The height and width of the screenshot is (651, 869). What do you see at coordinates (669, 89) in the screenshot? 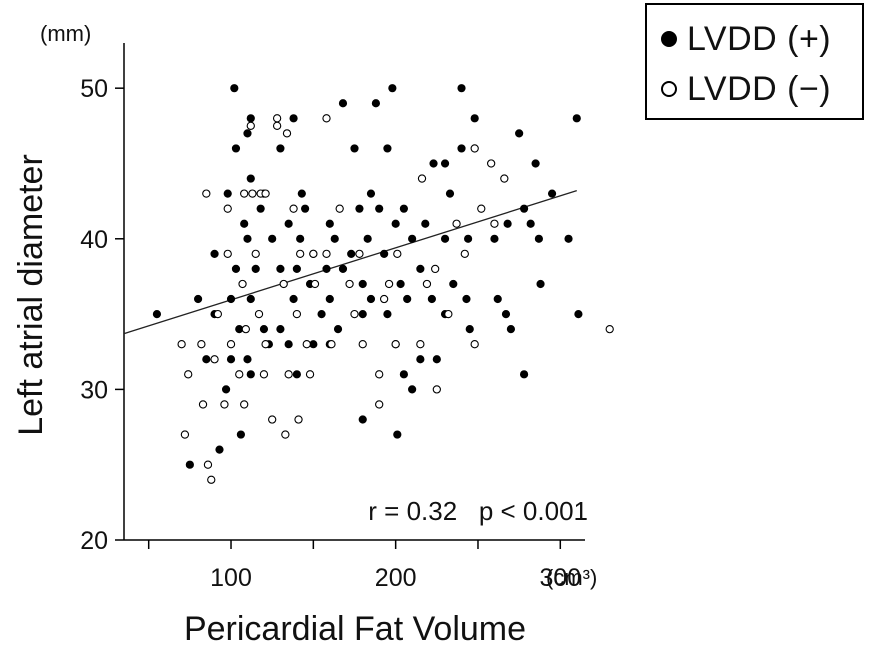
I see `open-circle-icon` at bounding box center [669, 89].